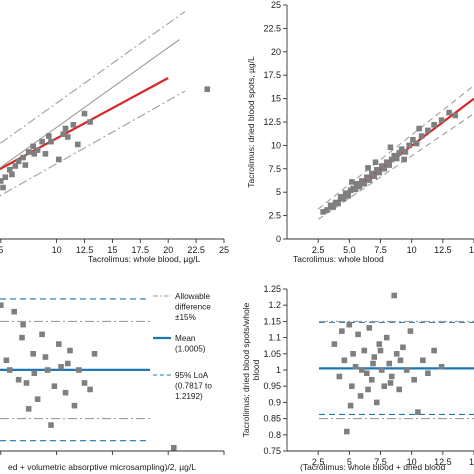 This screenshot has height=474, width=474. I want to click on x-tick-label: 7.5, so click(380, 462).